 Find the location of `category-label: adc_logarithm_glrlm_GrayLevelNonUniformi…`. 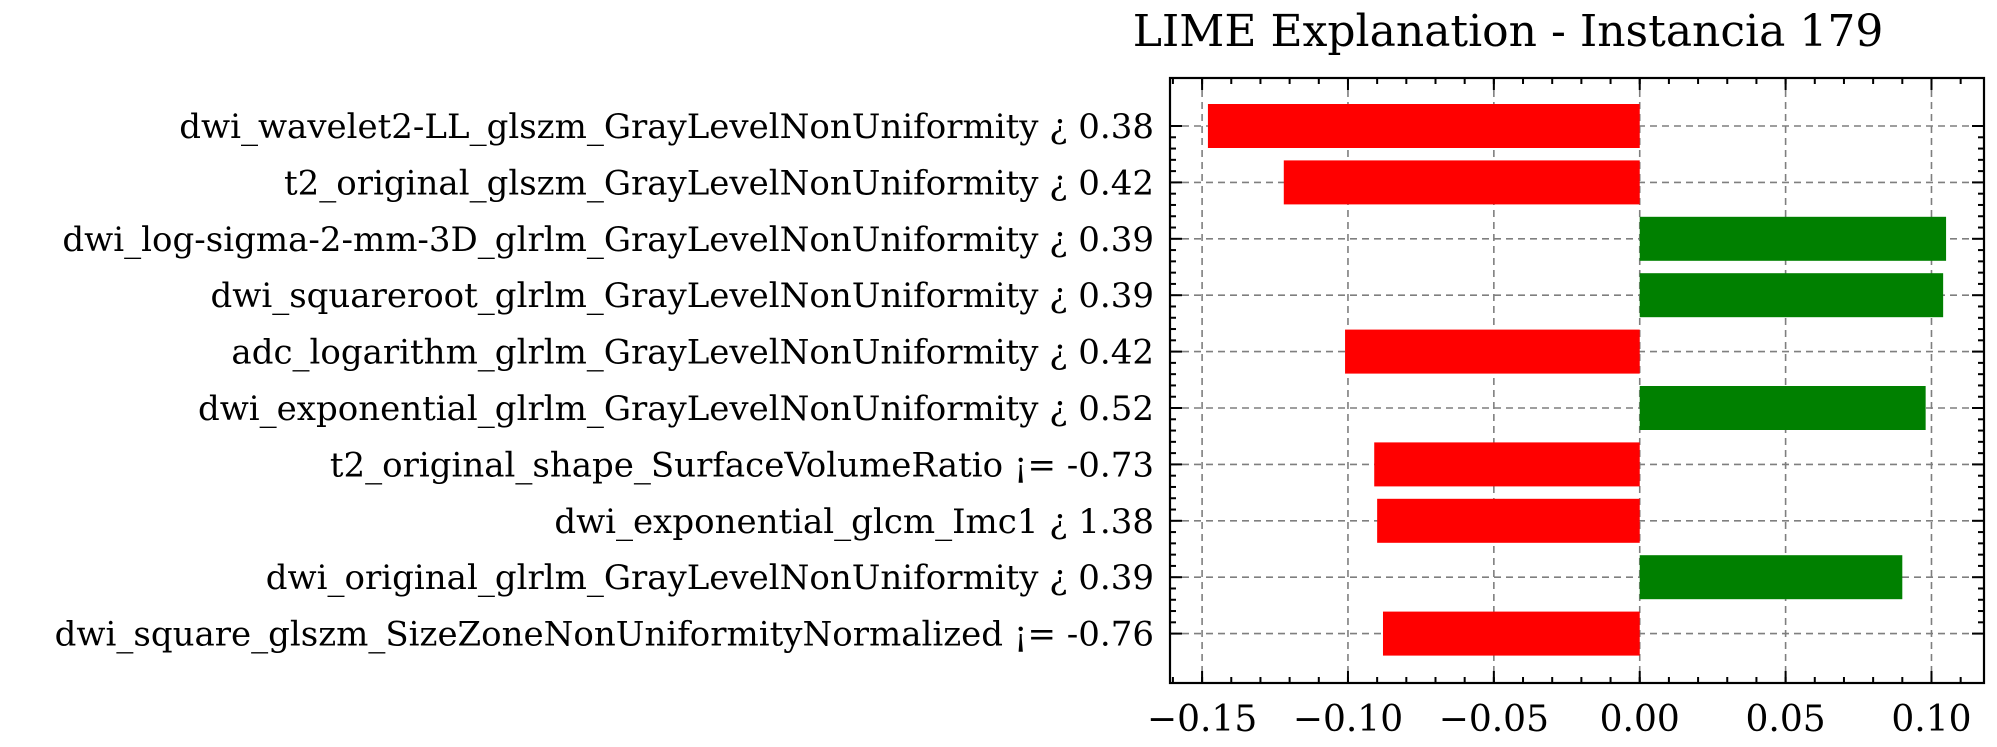

category-label: adc_logarithm_glrlm_GrayLevelNonUniformi… is located at coordinates (692, 353).